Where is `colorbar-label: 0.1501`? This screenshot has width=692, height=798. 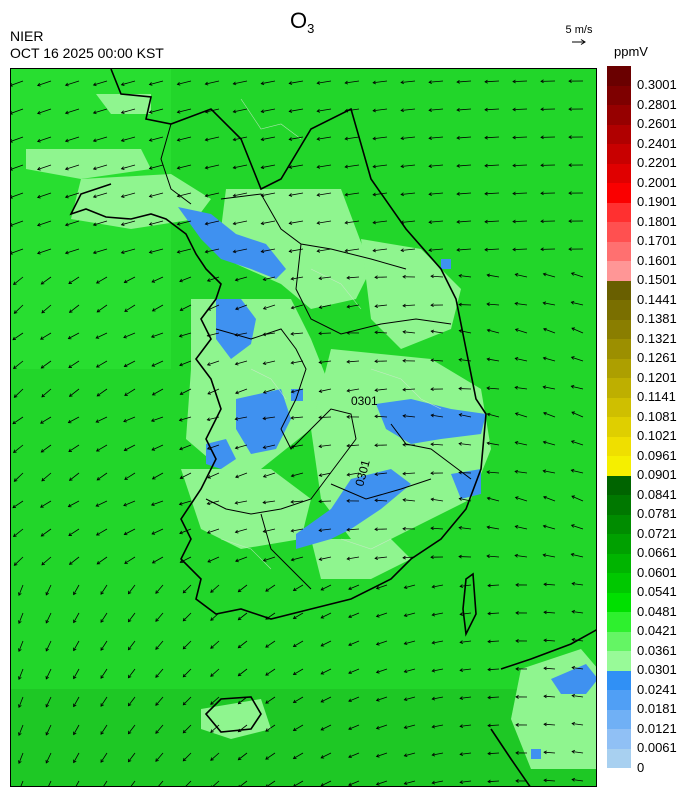 colorbar-label: 0.1501 is located at coordinates (657, 279).